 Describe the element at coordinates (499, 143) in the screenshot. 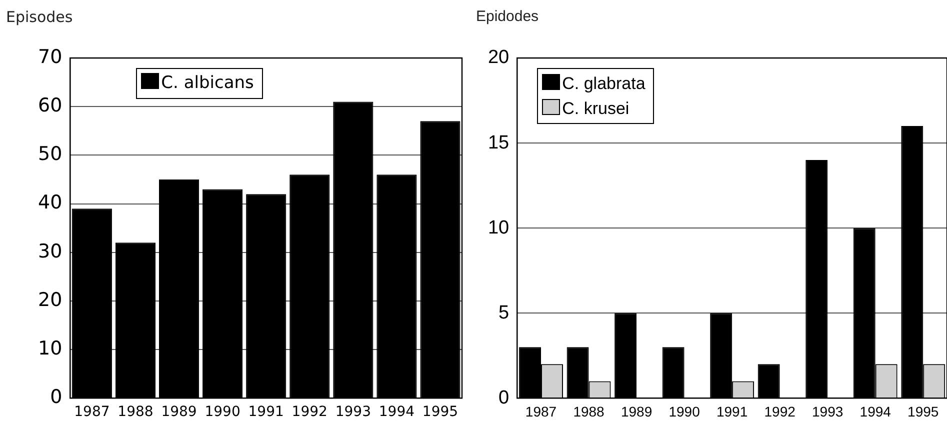

I see `y-tick-label: 15` at that location.